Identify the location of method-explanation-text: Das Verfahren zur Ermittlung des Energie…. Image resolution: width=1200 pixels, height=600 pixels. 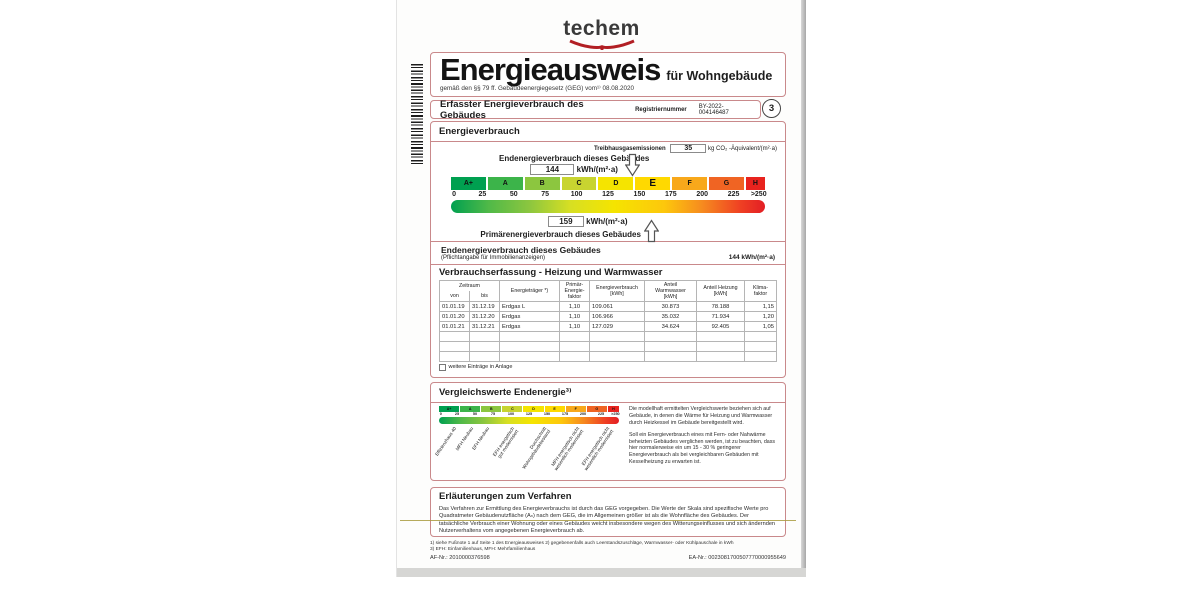
(607, 520).